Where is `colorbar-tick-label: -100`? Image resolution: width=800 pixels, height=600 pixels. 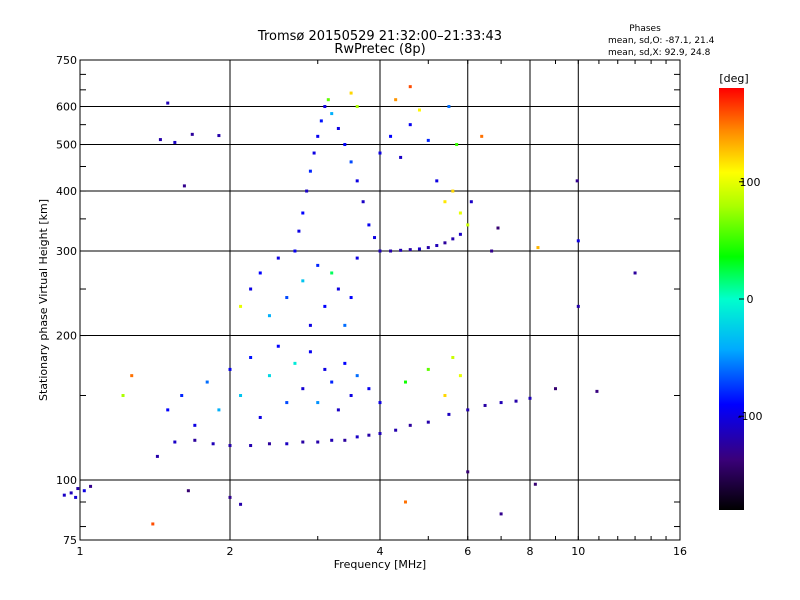 colorbar-tick-label: -100 is located at coordinates (750, 416).